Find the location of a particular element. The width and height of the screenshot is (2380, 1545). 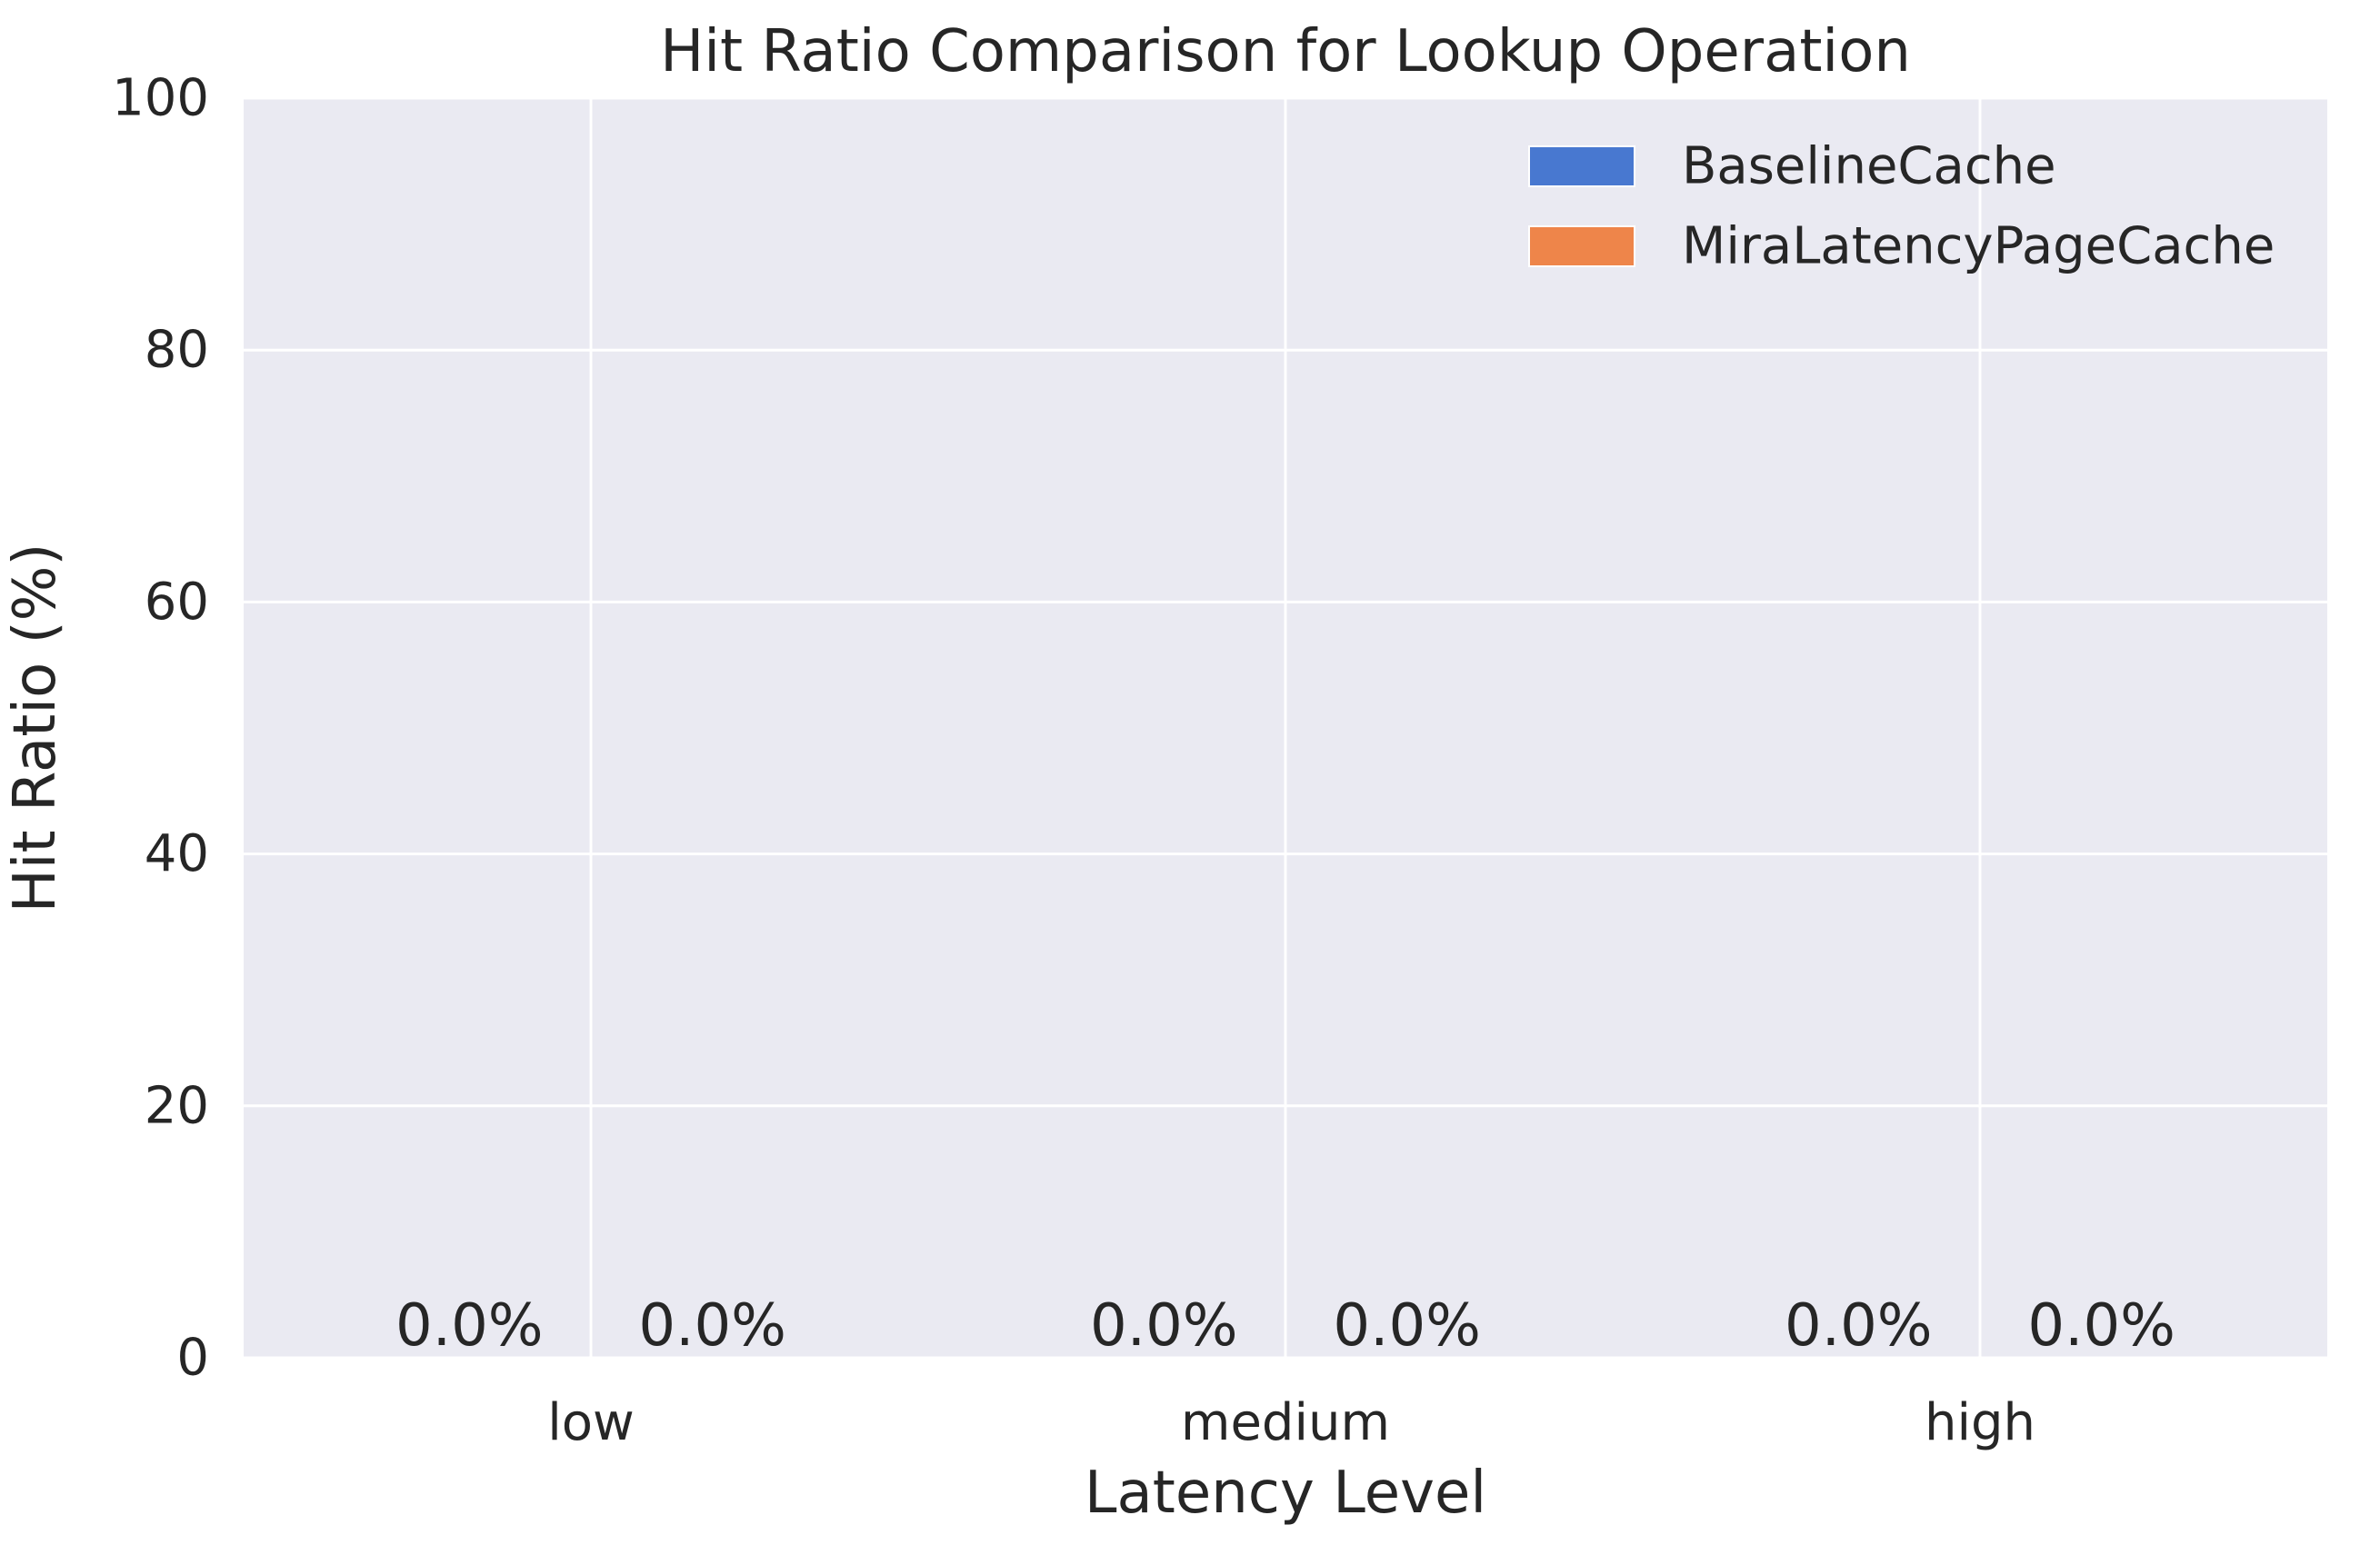

legend-label: MiraLatencyPageCache is located at coordinates (1979, 246).